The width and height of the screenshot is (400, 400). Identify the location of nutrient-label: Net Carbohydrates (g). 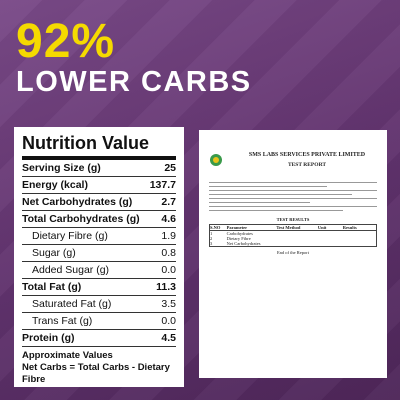
(77, 202).